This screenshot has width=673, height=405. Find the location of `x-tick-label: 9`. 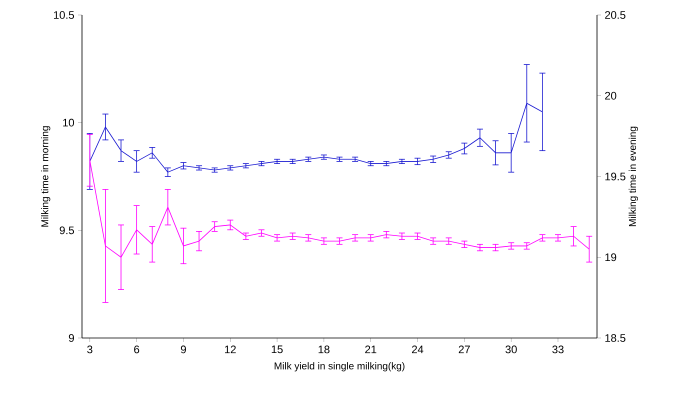

x-tick-label: 9 is located at coordinates (183, 350).